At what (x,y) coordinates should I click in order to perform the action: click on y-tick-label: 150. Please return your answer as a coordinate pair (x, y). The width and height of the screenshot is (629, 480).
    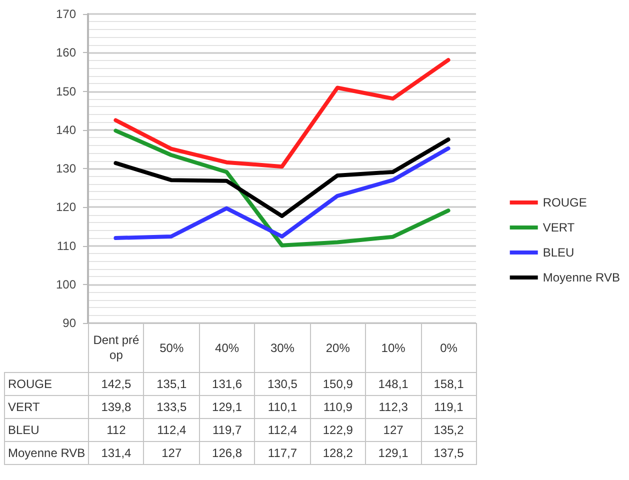
    Looking at the image, I should click on (66, 91).